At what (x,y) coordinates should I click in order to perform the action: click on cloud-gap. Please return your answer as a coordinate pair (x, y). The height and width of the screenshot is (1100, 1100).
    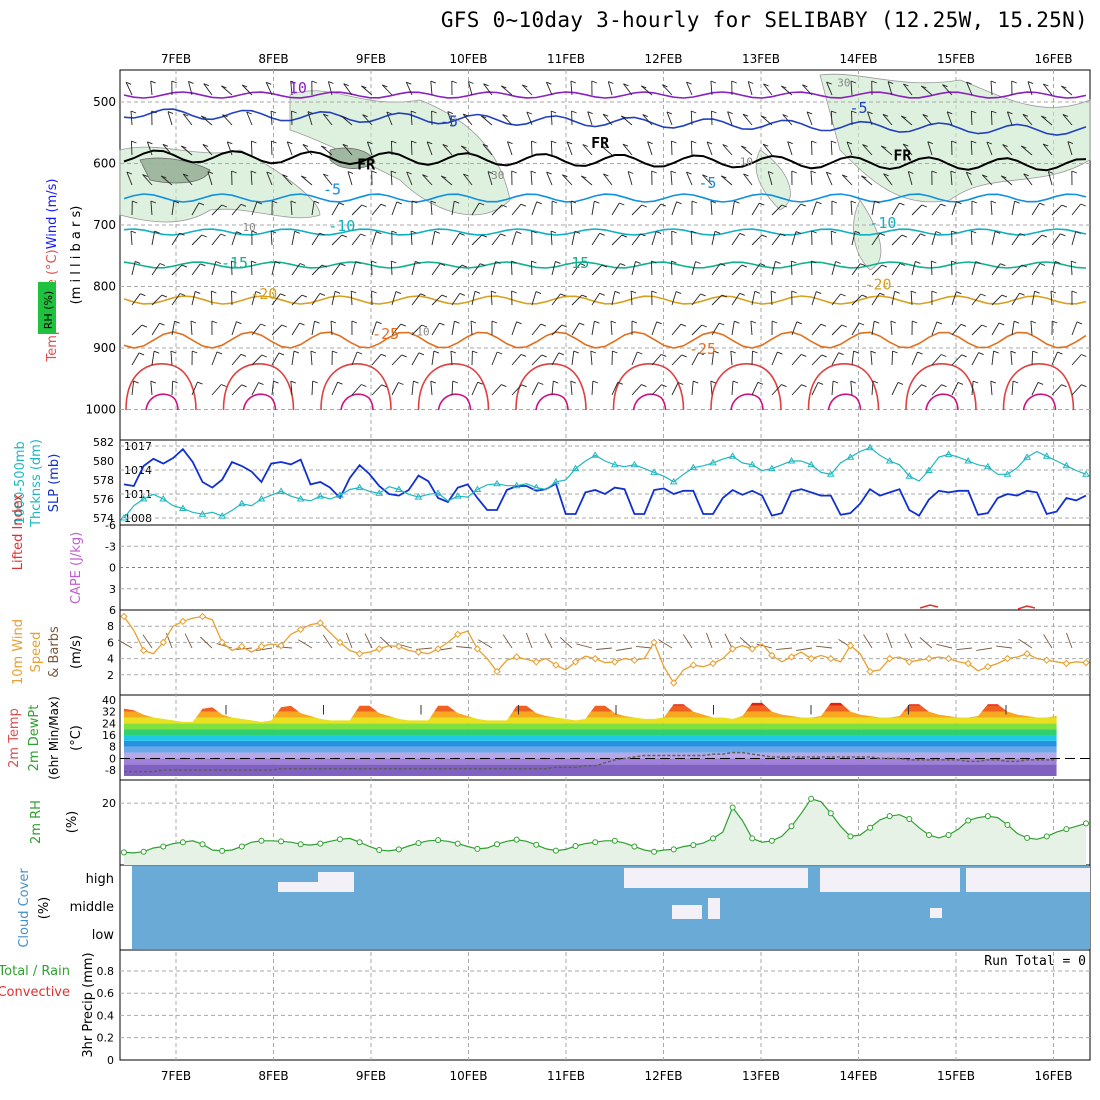
    Looking at the image, I should click on (324, 882).